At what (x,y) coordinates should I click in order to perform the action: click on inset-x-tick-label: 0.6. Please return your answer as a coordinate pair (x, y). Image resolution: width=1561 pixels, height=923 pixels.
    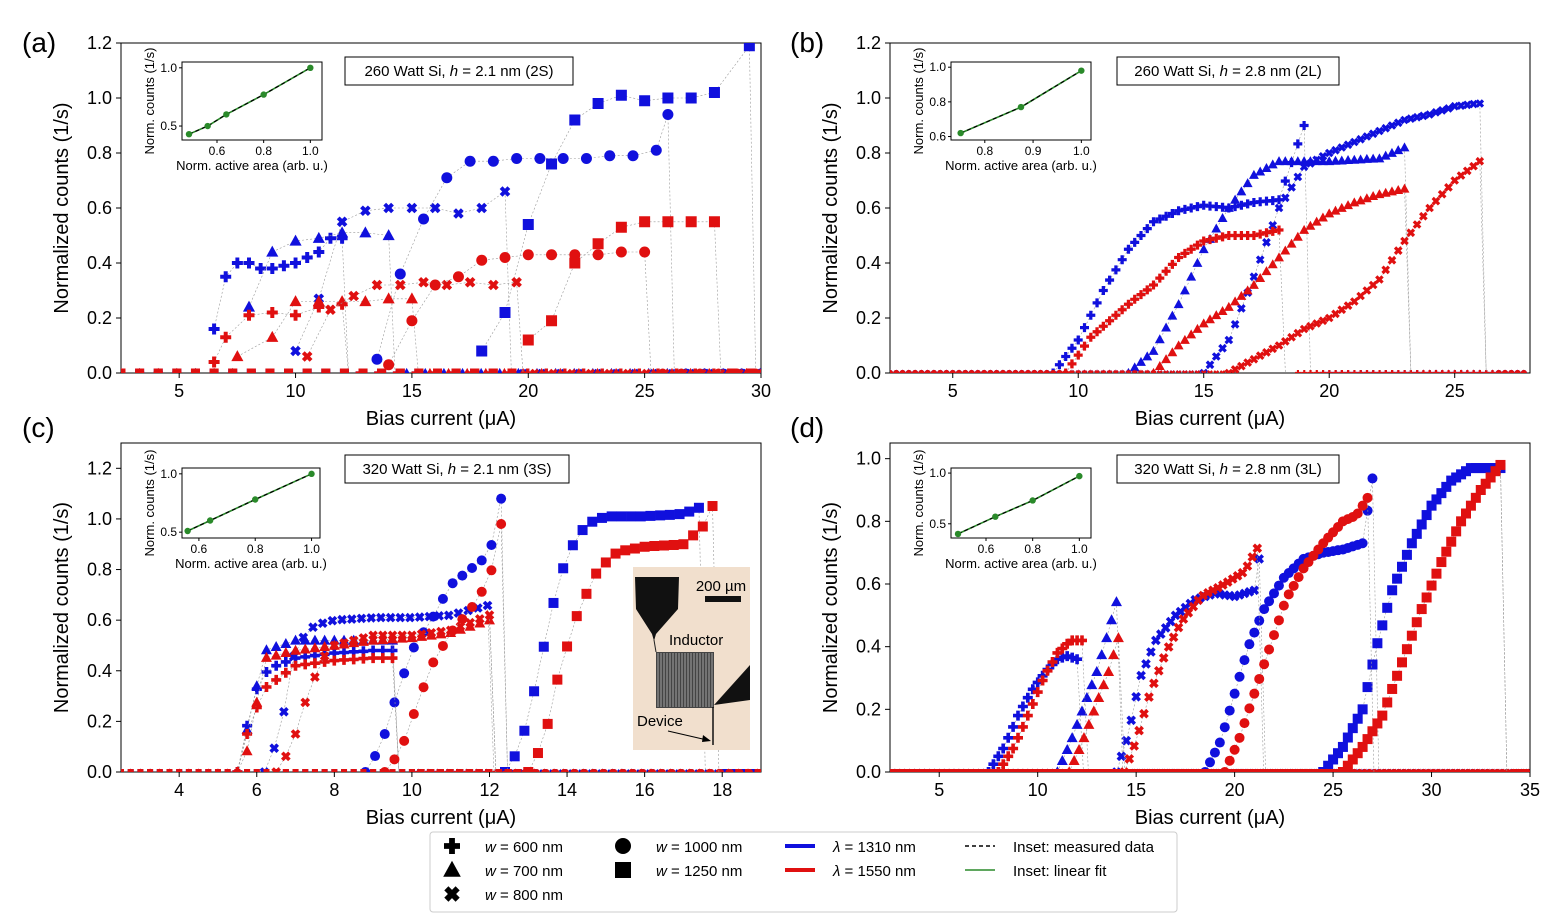
    Looking at the image, I should click on (217, 151).